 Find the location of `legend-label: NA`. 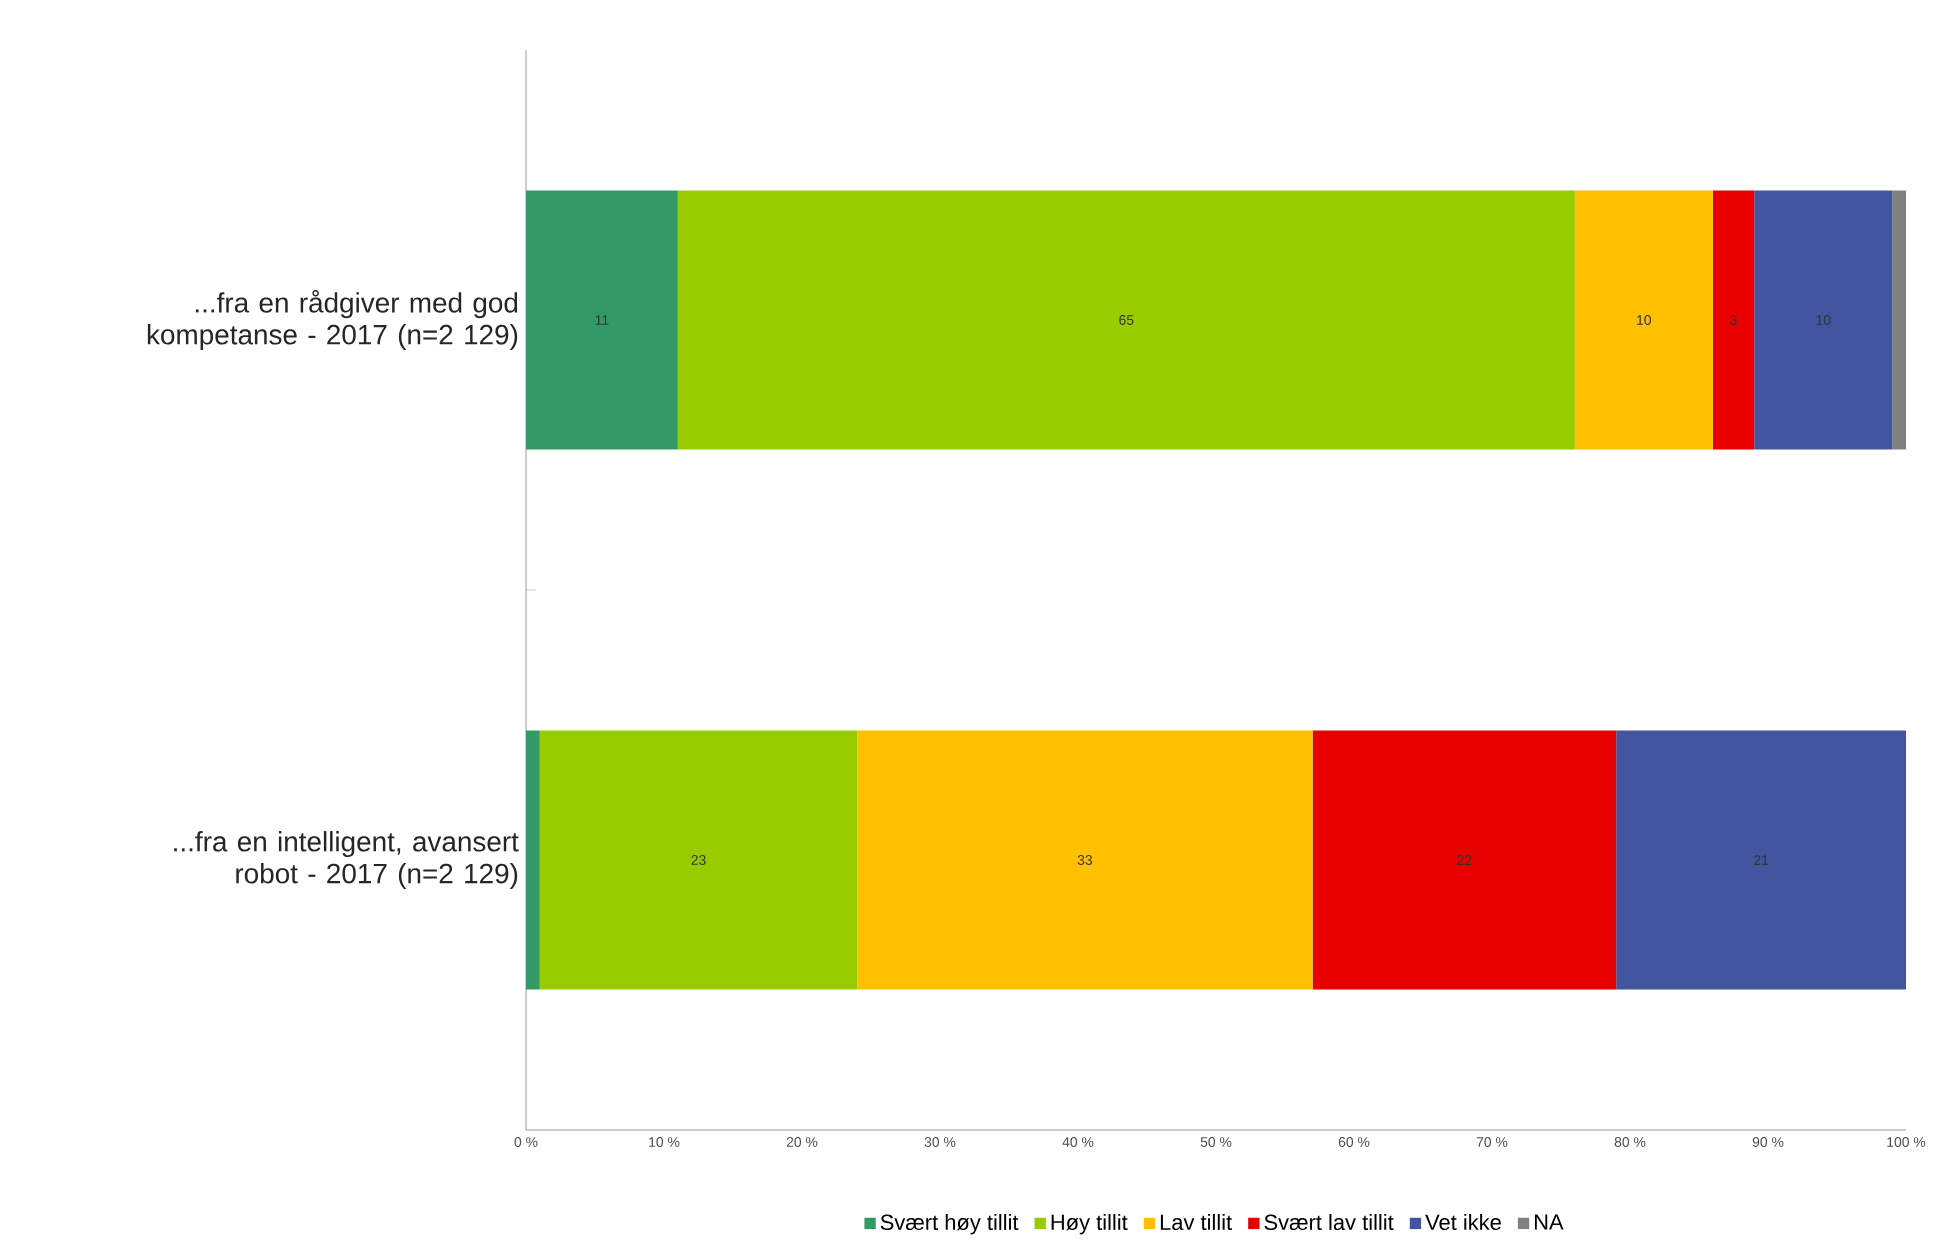

legend-label: NA is located at coordinates (1549, 1222).